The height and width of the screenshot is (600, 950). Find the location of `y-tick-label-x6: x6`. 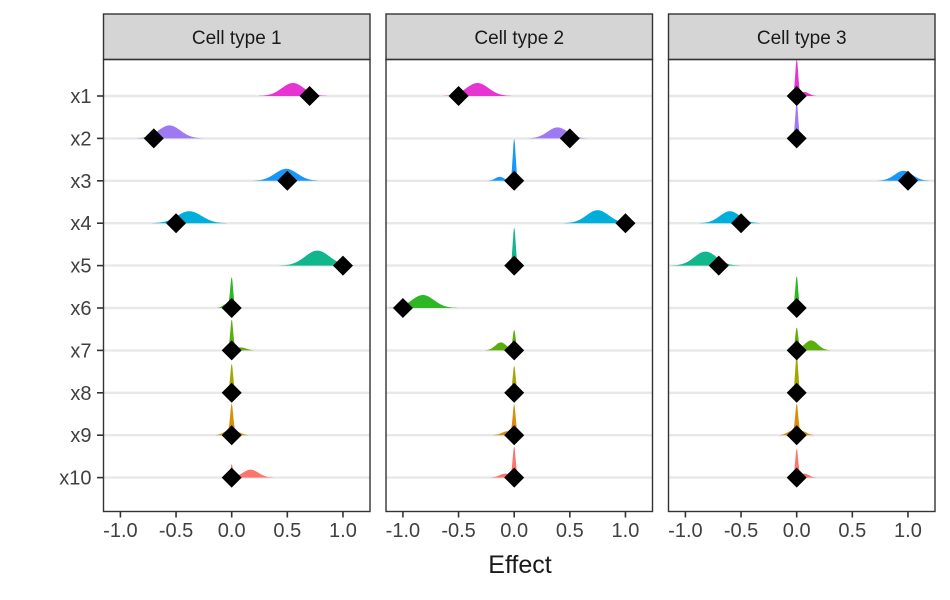

y-tick-label-x6: x6 is located at coordinates (80, 309).